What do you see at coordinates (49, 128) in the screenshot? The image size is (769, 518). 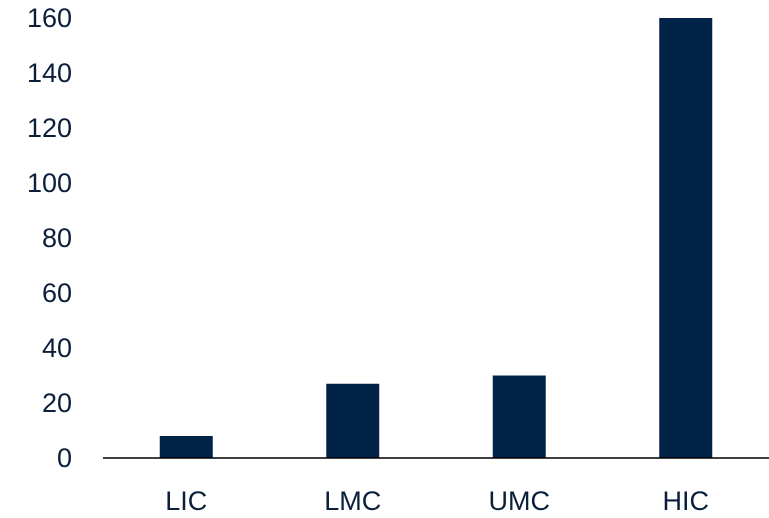 I see `y-tick-label: 120` at bounding box center [49, 128].